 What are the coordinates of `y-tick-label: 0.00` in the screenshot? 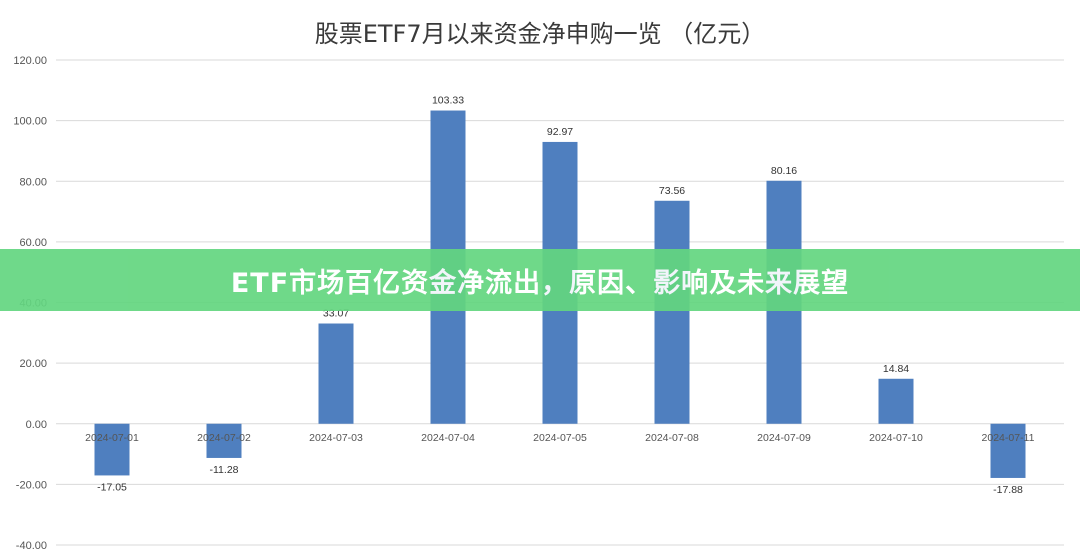 It's located at (36, 425).